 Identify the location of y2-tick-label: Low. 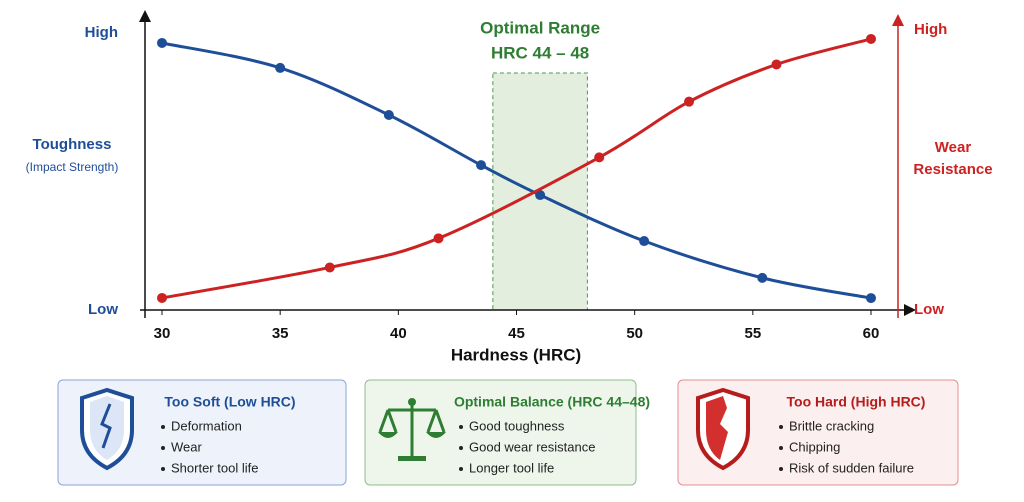
(929, 309).